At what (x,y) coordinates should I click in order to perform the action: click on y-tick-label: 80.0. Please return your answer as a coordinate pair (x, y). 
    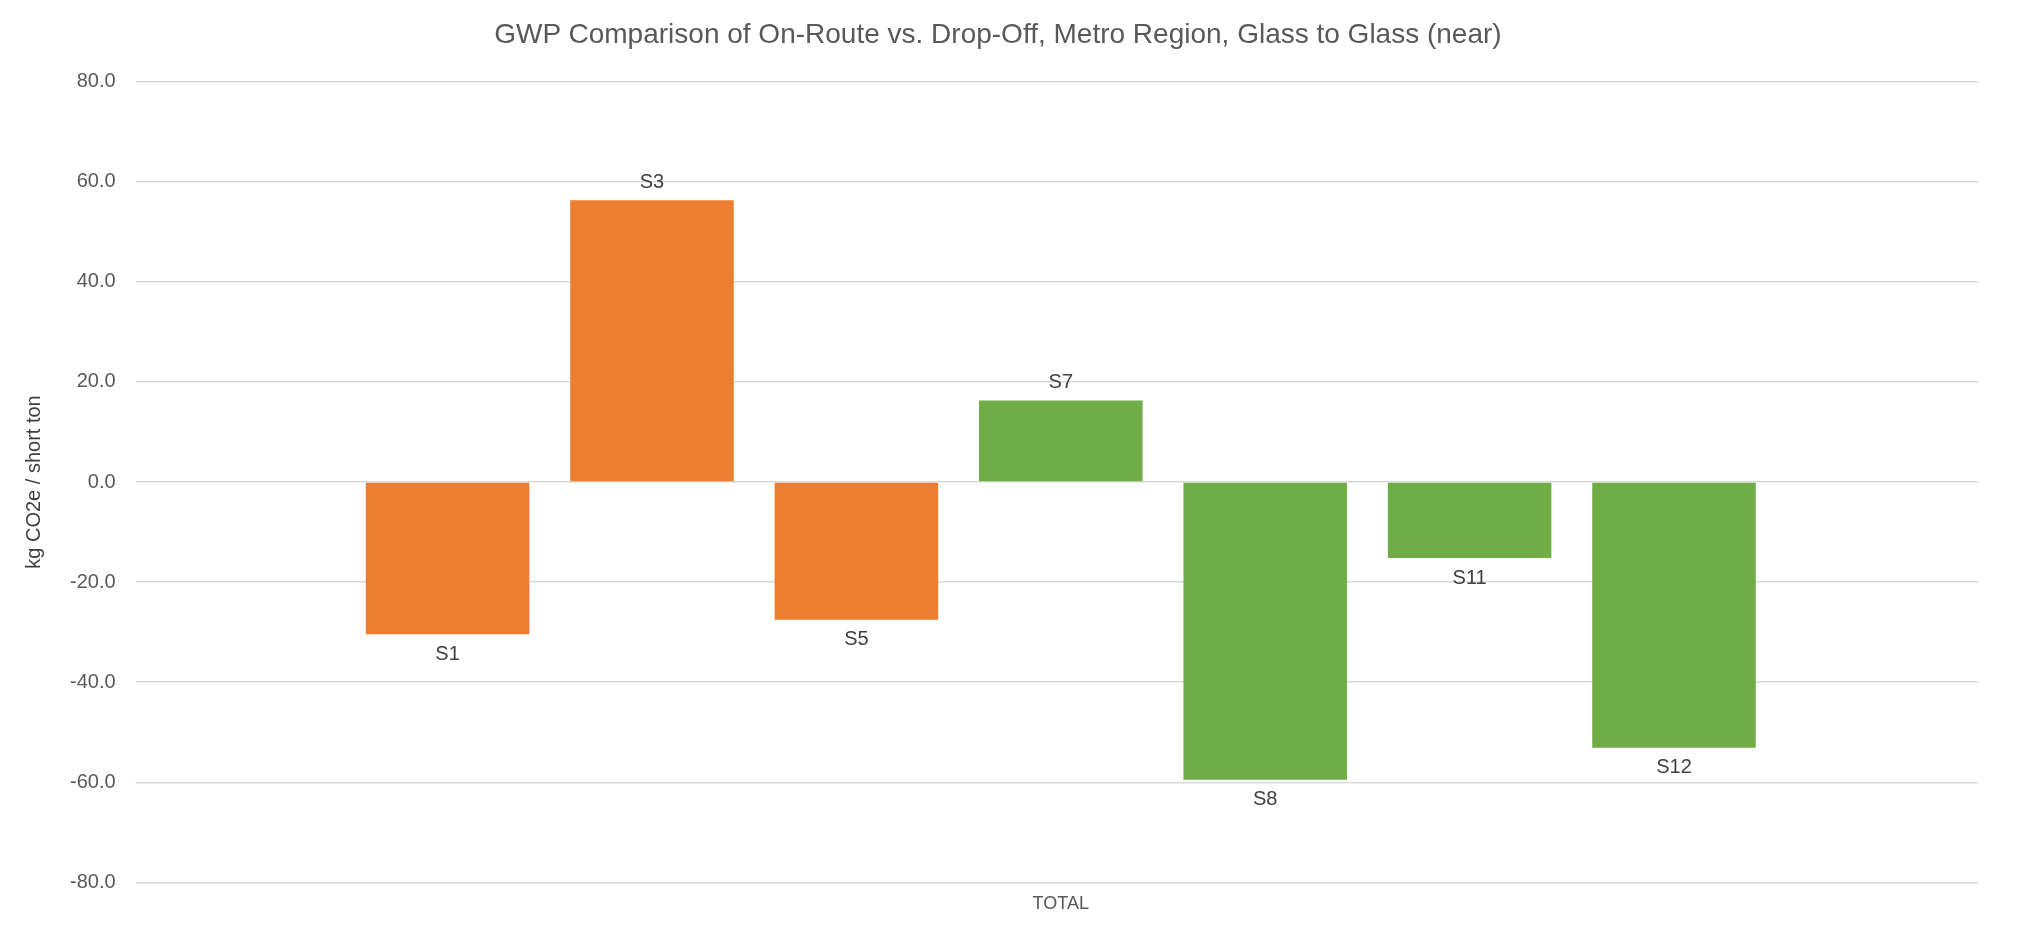
    Looking at the image, I should click on (96, 80).